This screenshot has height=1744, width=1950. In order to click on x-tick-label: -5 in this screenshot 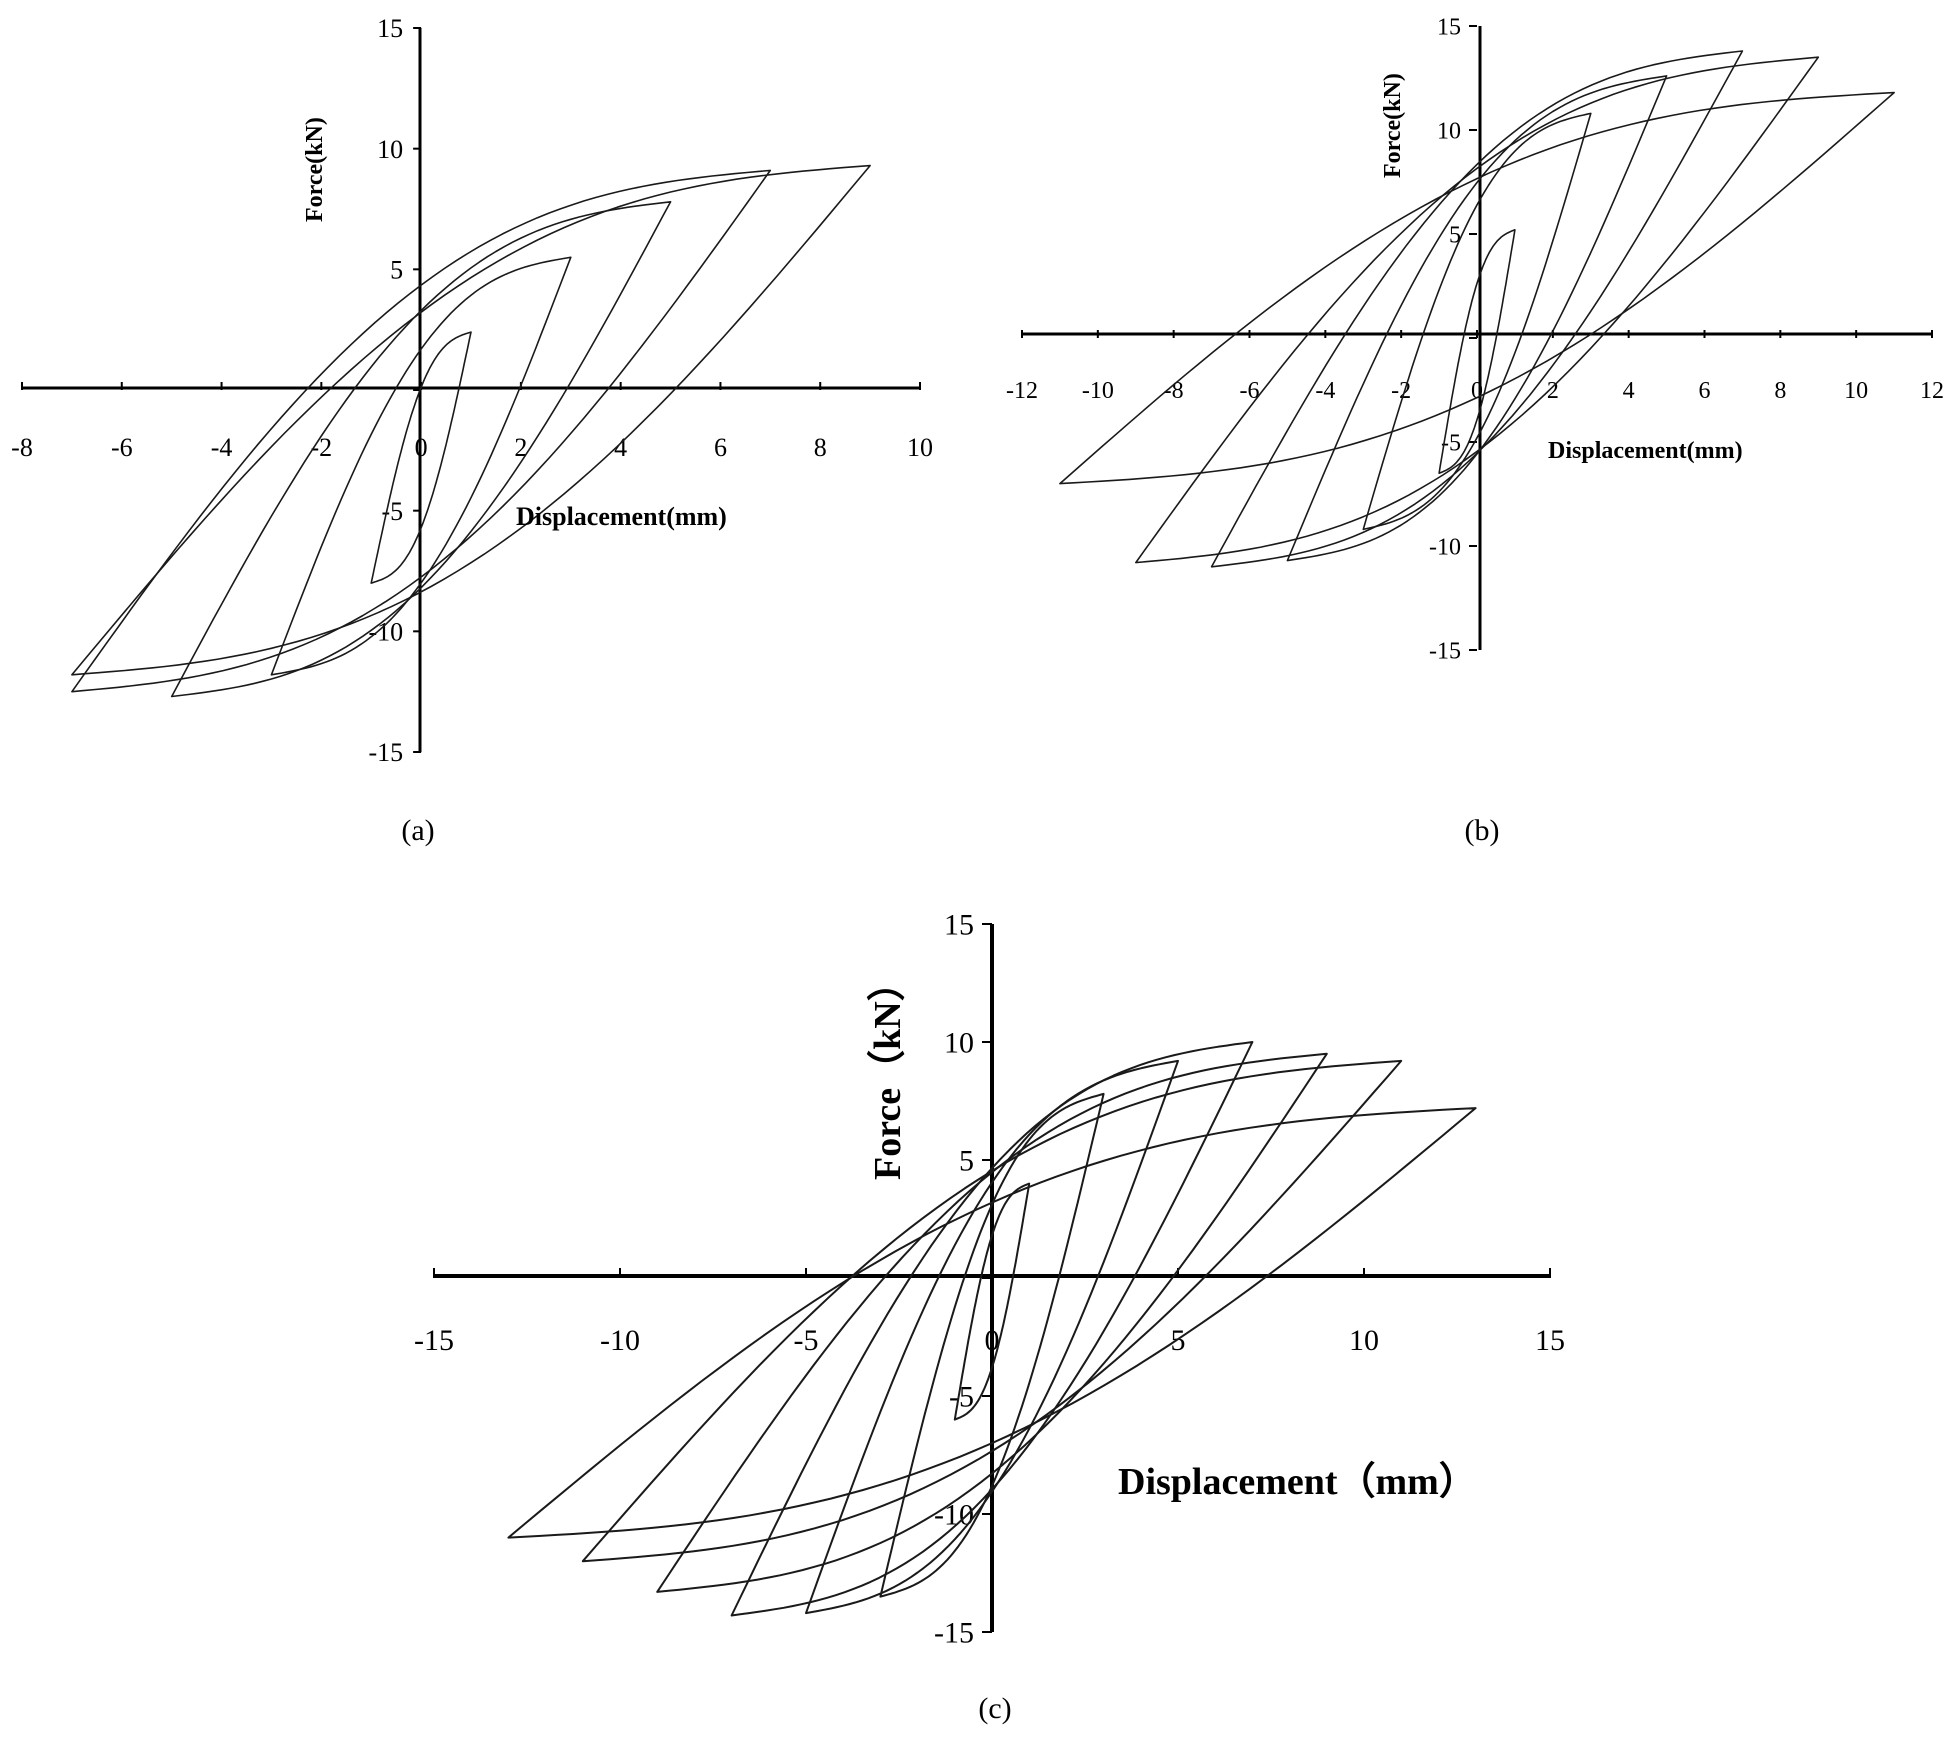, I will do `click(806, 1340)`.